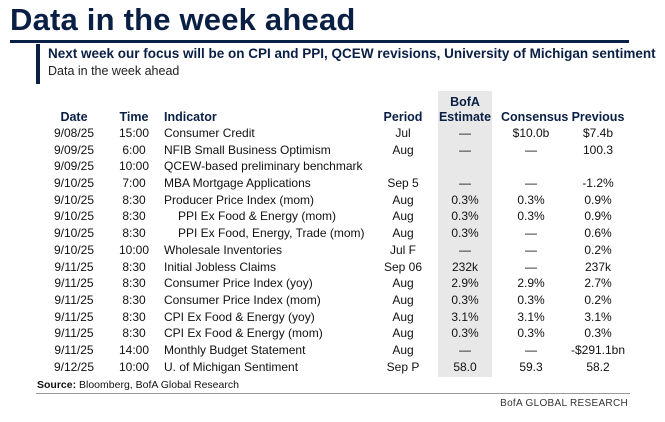 Image resolution: width=665 pixels, height=422 pixels. What do you see at coordinates (598, 349) in the screenshot?
I see `cell-previous: -$291.1bn` at bounding box center [598, 349].